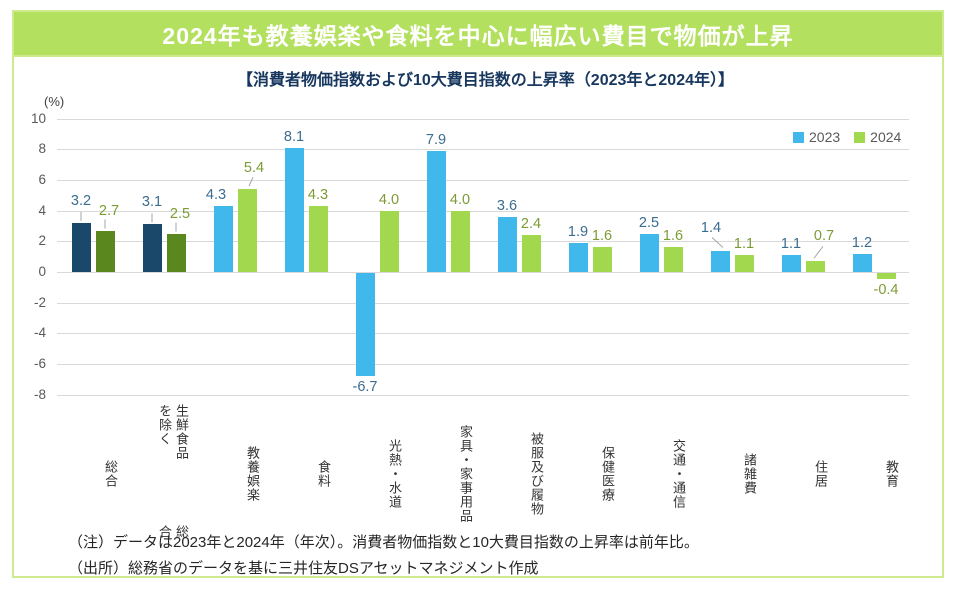 Image resolution: width=971 pixels, height=594 pixels. I want to click on category-label-line: 交通・通信, so click(678, 474).